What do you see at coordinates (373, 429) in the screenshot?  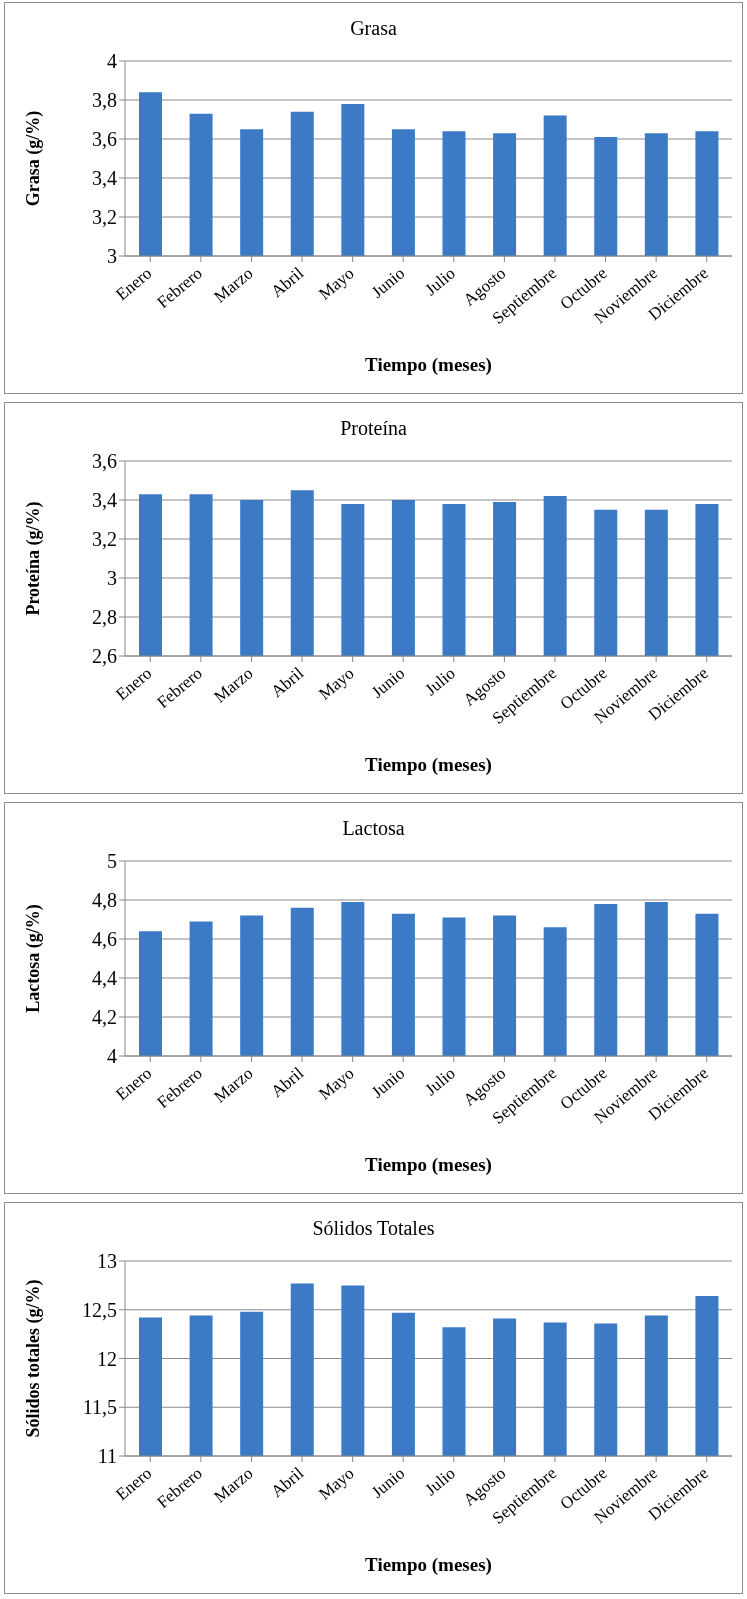 I see `chart-title: Proteína` at bounding box center [373, 429].